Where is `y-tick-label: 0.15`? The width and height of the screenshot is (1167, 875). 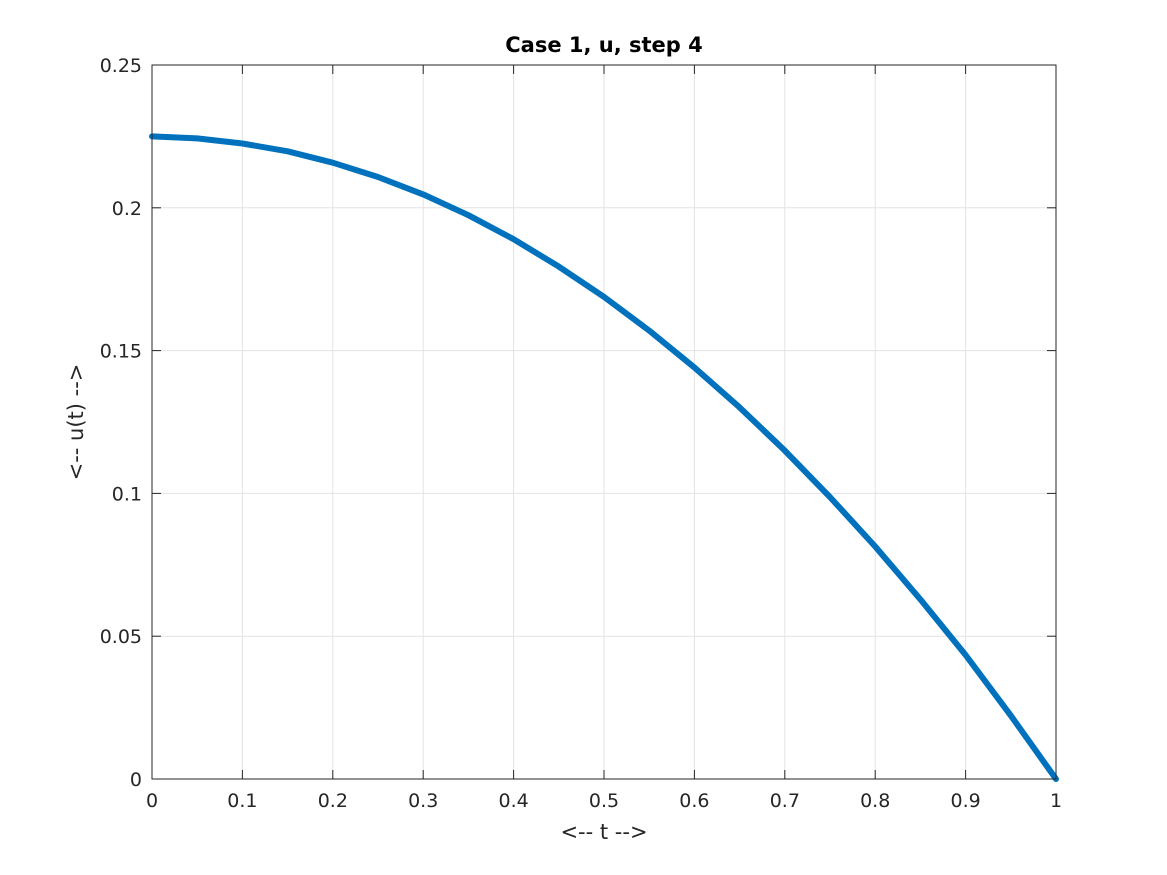
y-tick-label: 0.15 is located at coordinates (121, 352).